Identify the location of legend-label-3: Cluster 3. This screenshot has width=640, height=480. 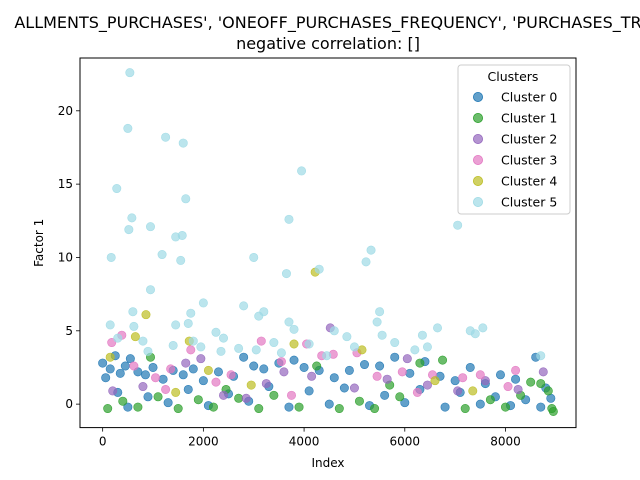
(529, 160).